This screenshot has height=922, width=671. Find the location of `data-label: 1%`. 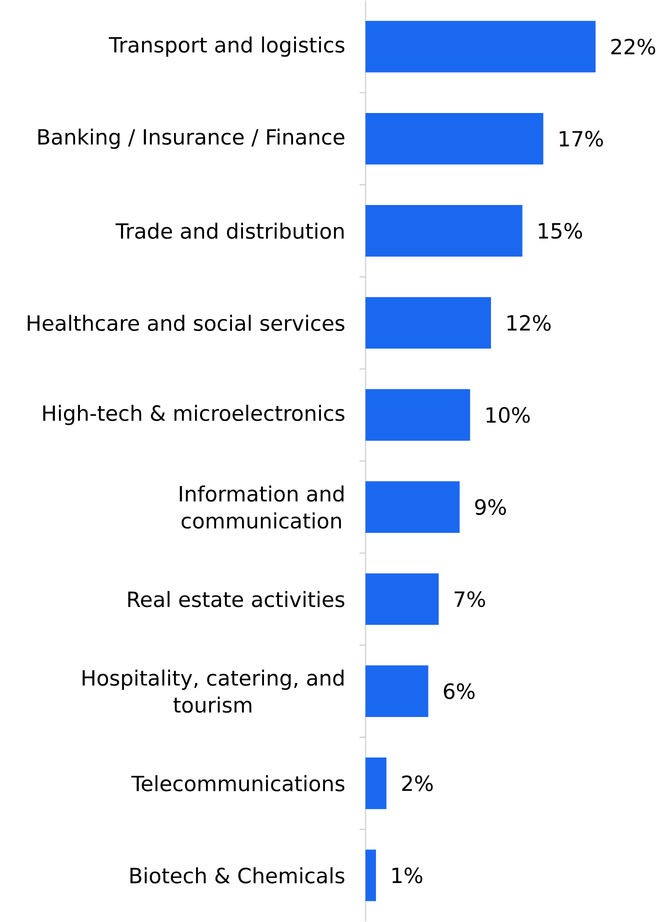

data-label: 1% is located at coordinates (407, 875).